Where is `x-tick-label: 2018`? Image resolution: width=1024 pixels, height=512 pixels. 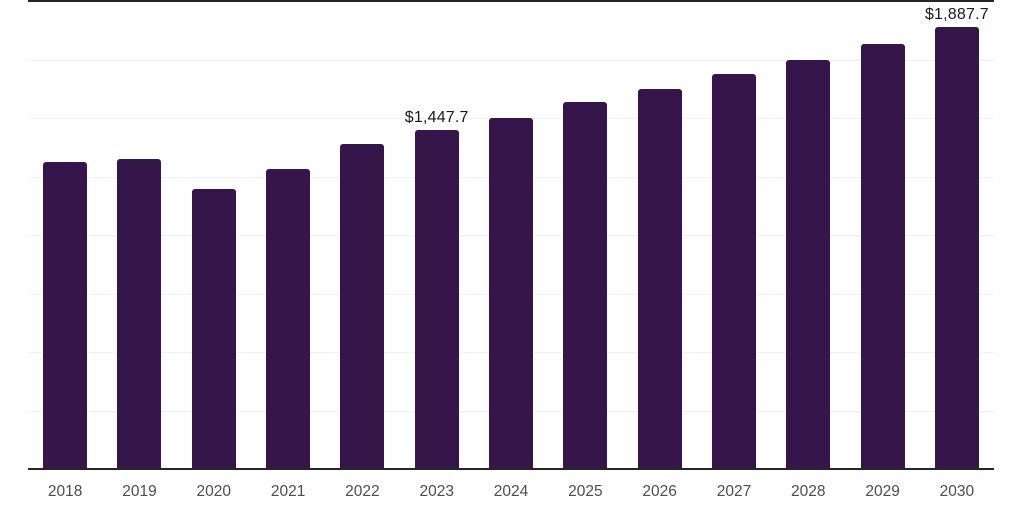
x-tick-label: 2018 is located at coordinates (65, 491).